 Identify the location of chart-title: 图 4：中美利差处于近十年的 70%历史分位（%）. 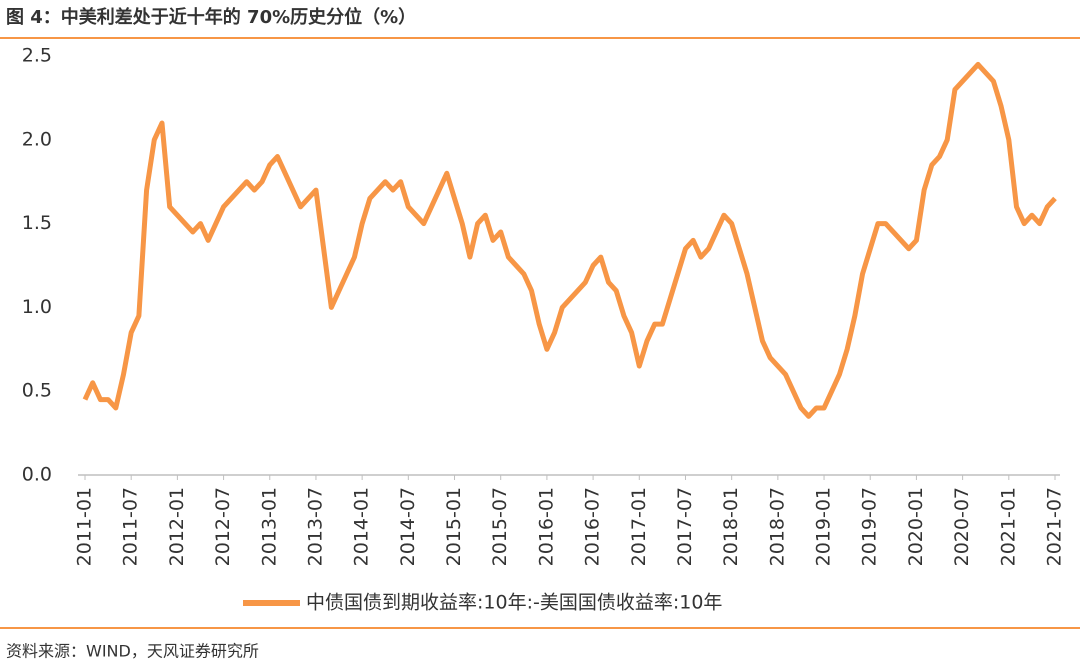
(211, 17).